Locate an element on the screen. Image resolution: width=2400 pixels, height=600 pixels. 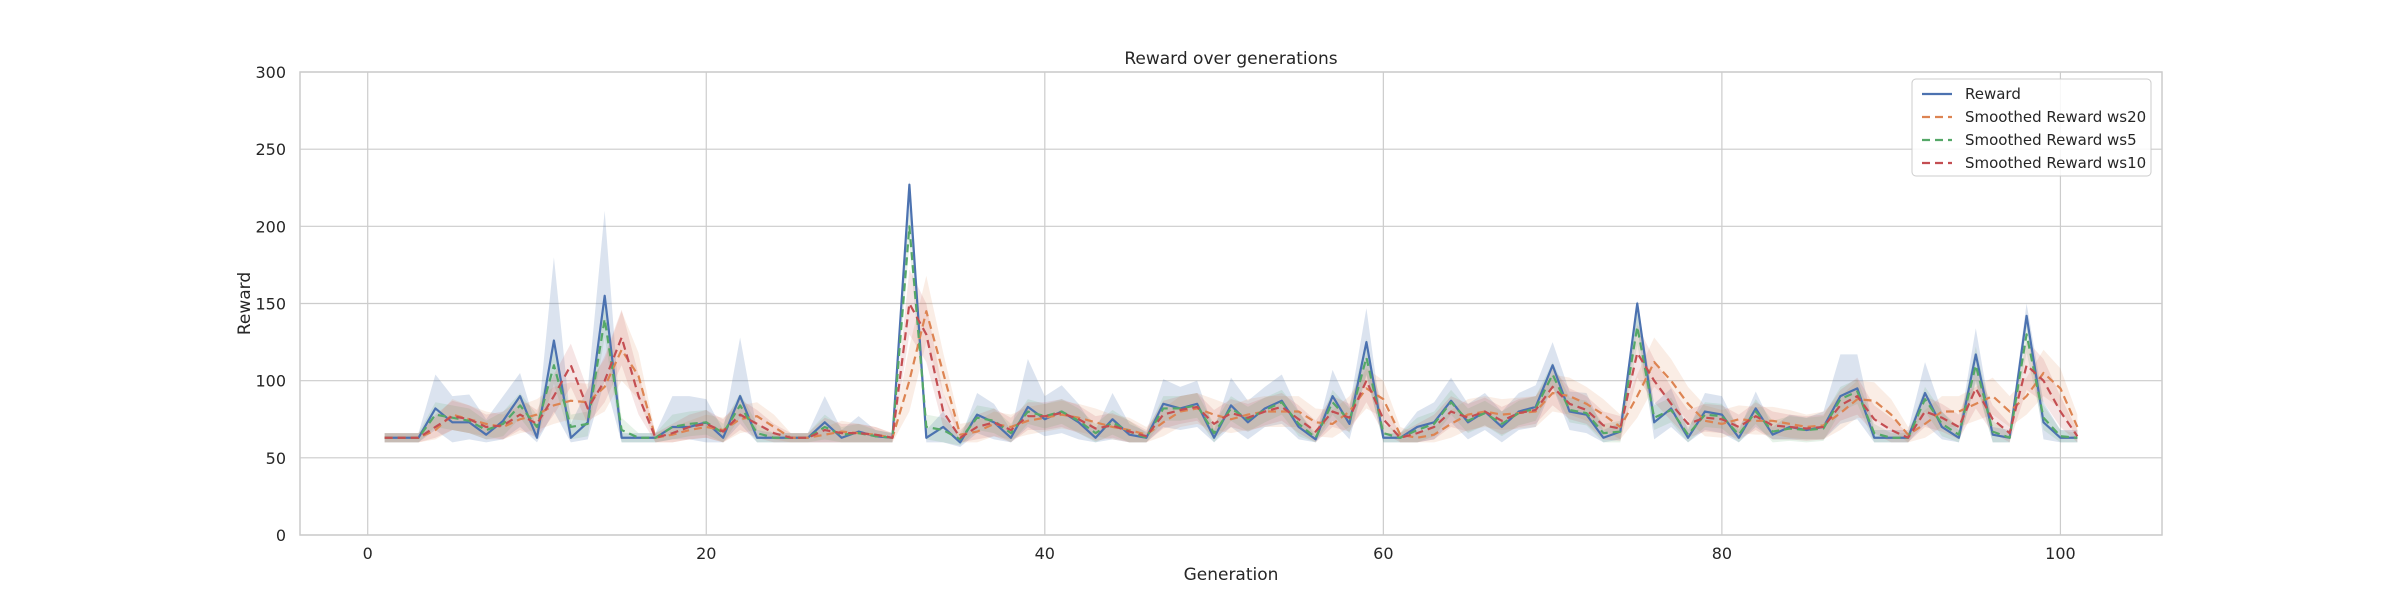
y-tick-label: 250 is located at coordinates (270, 149).